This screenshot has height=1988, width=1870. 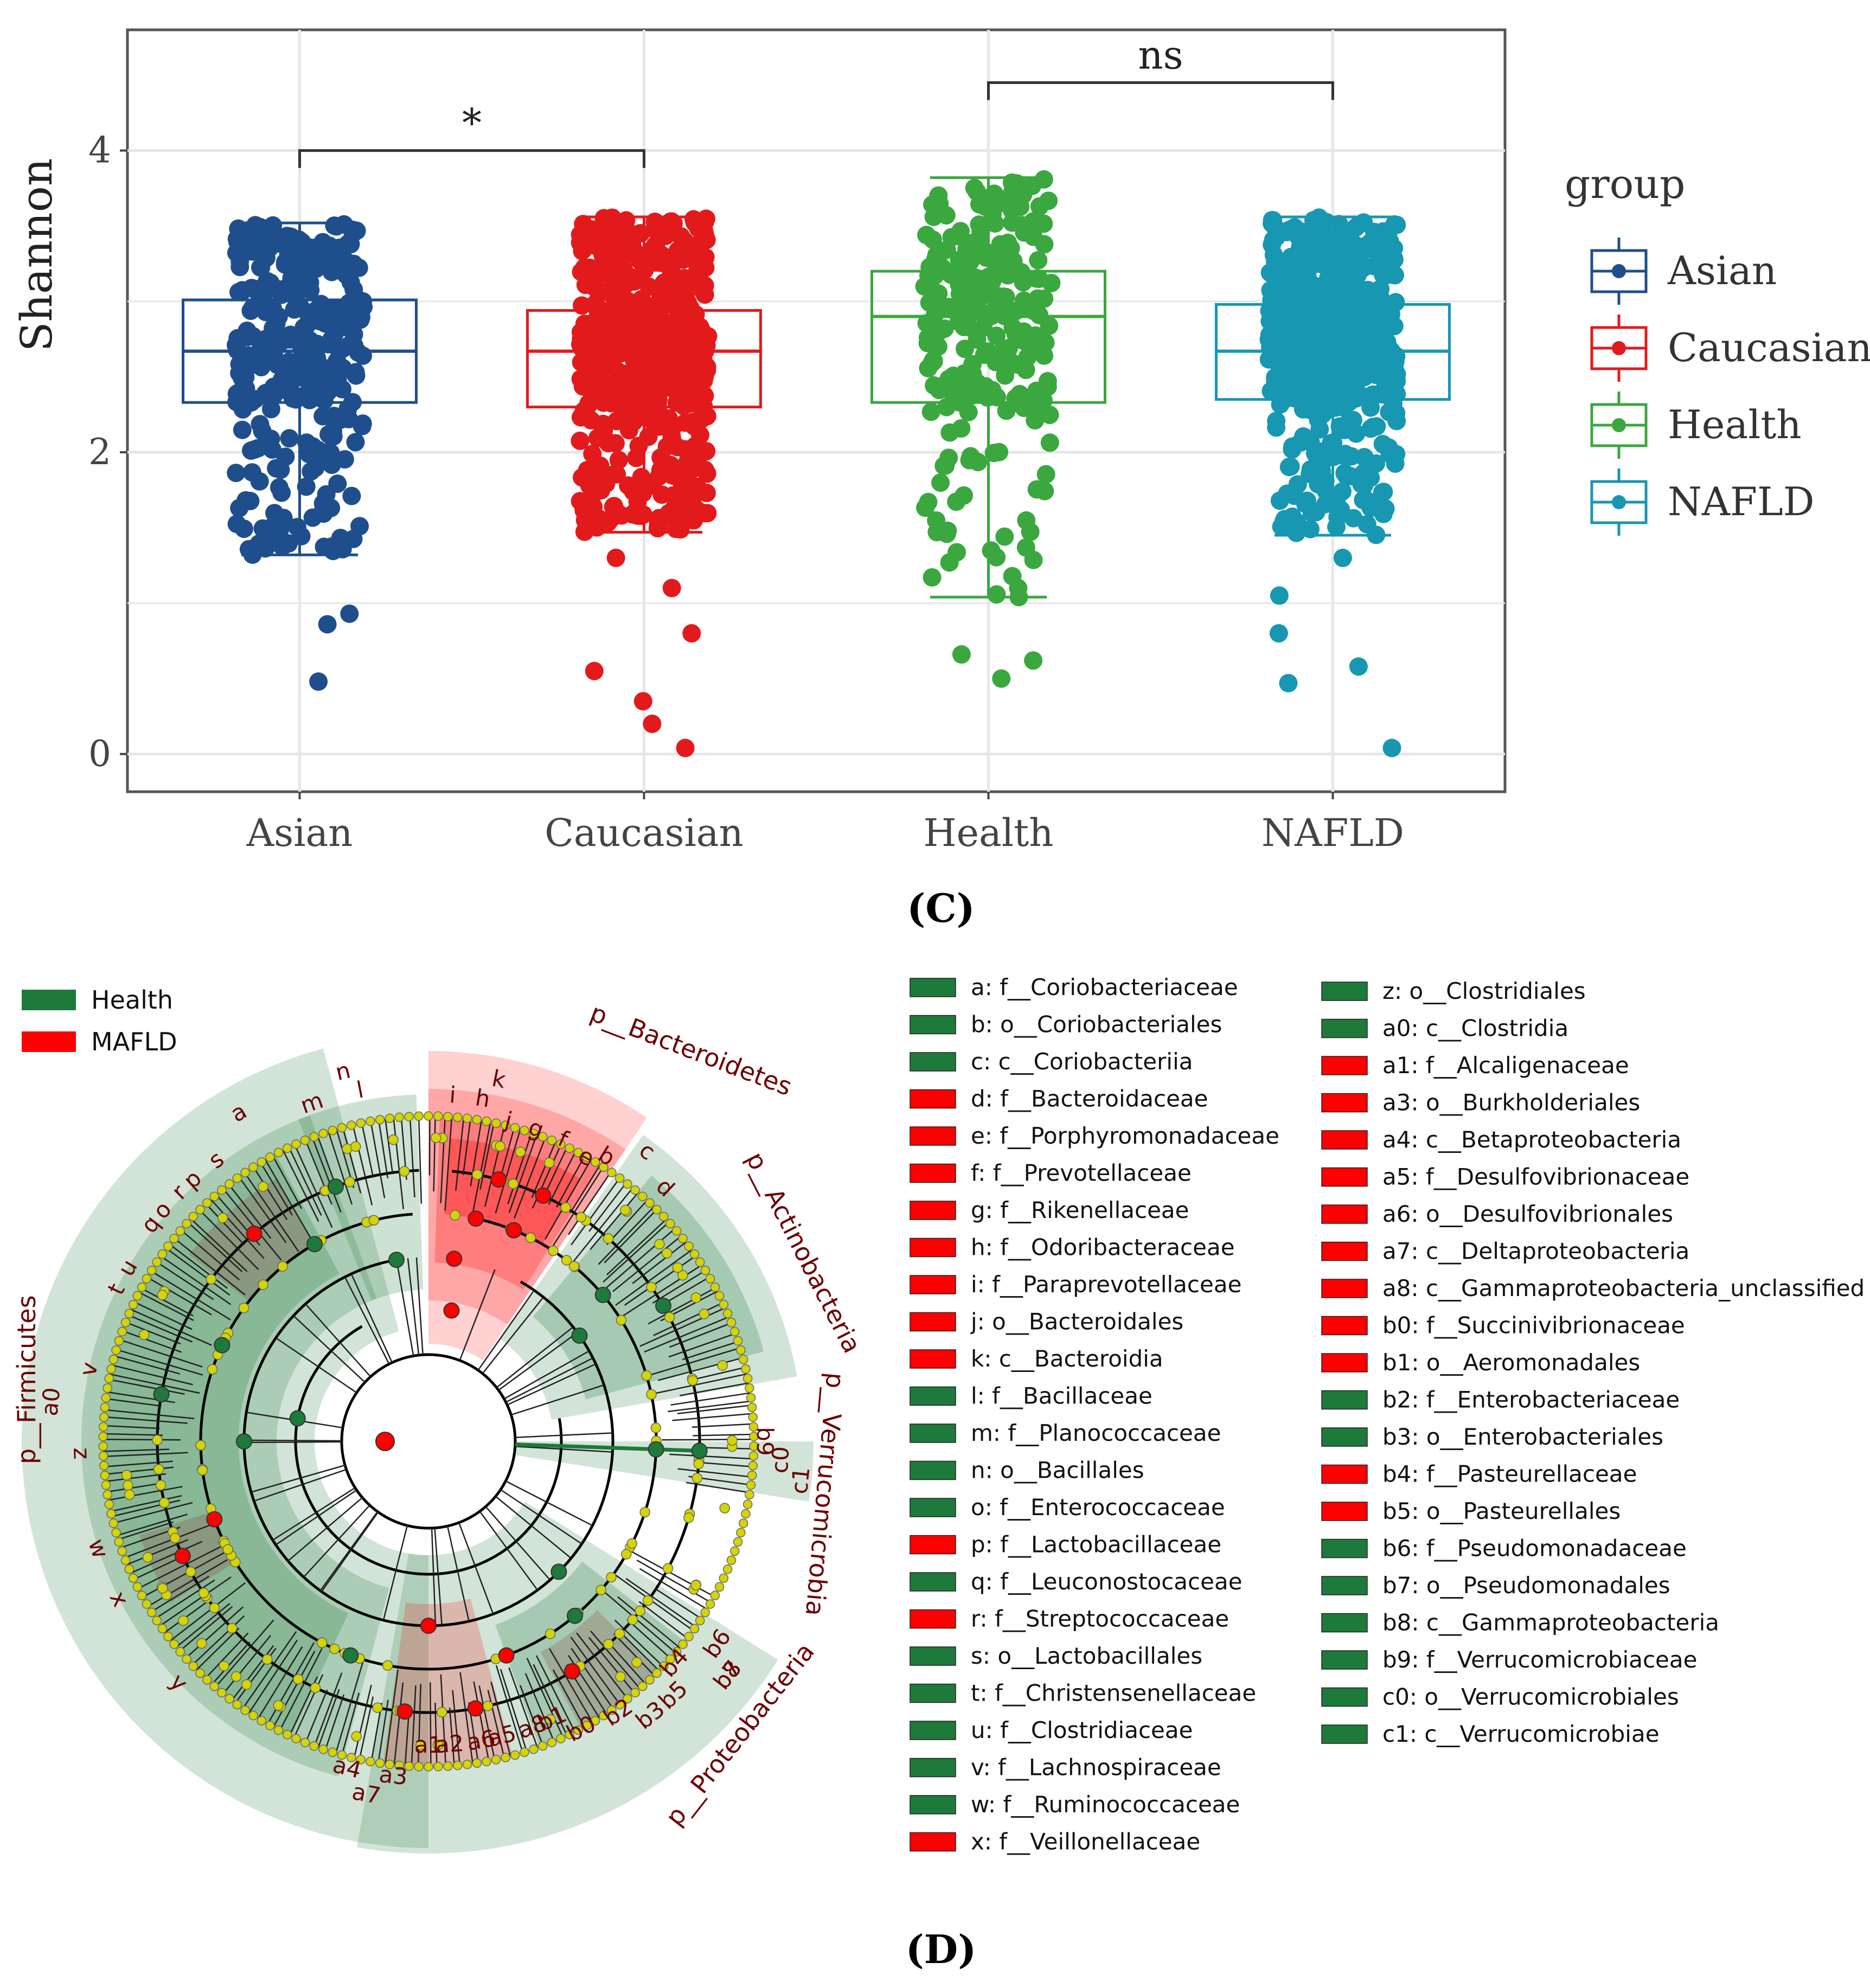 I want to click on feature-label: q: f__Leuconostocaceae, so click(x=1107, y=1581).